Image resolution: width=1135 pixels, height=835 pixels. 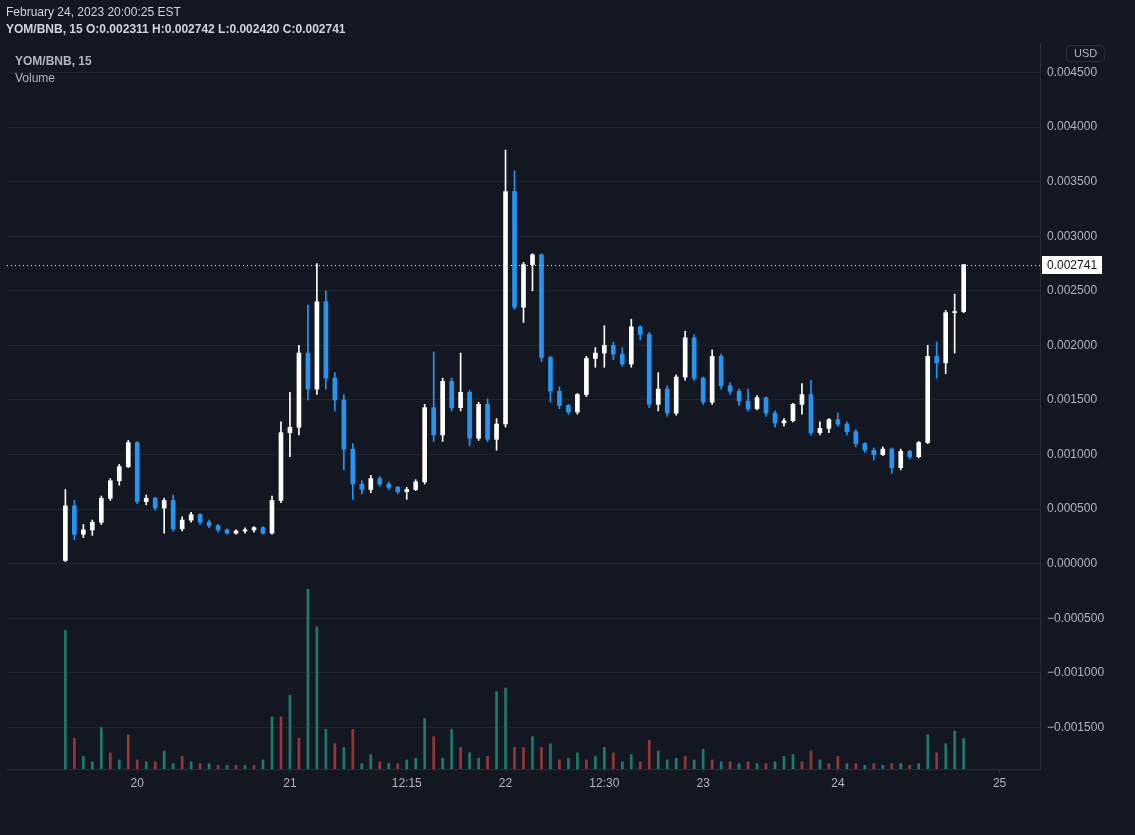 What do you see at coordinates (999, 782) in the screenshot?
I see `x-tick-label: 25` at bounding box center [999, 782].